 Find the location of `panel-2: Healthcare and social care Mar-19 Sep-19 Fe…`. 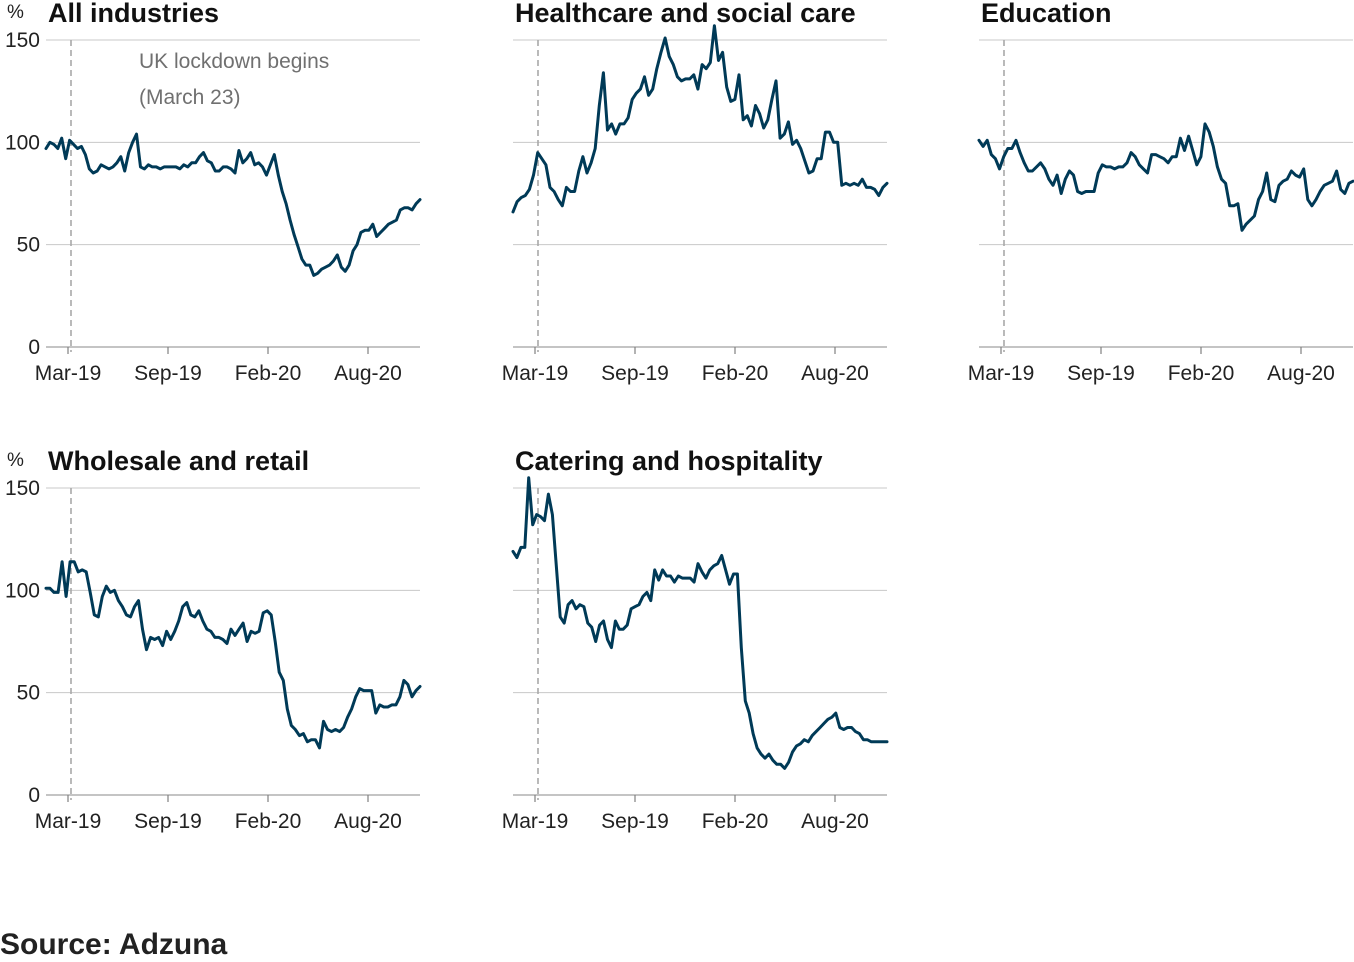

panel-2: Healthcare and social care Mar-19 Sep-19 Fe… is located at coordinates (695, 192).